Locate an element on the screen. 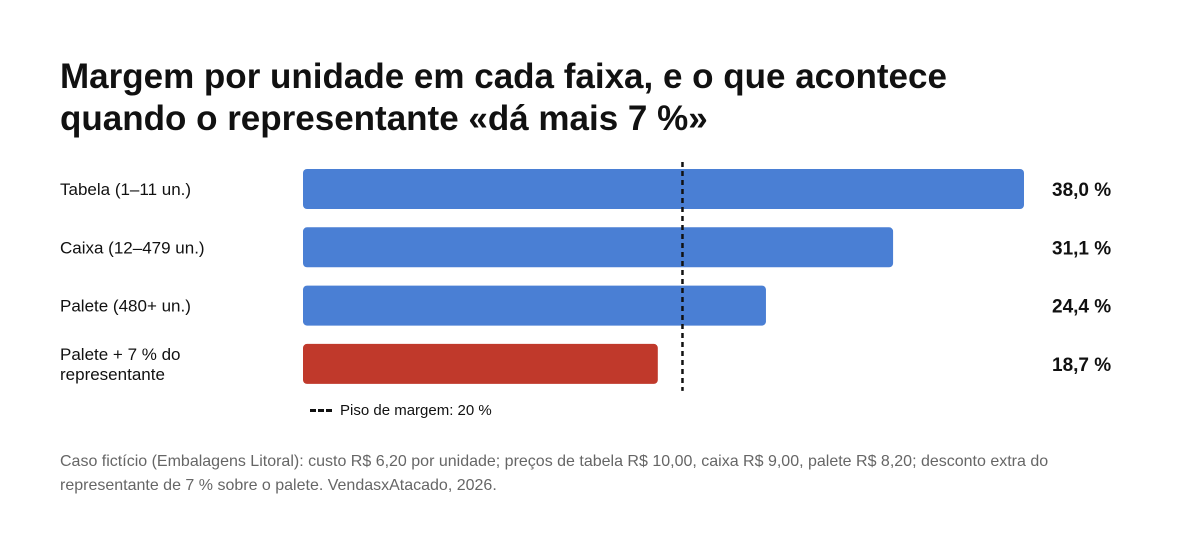 The image size is (1200, 560). value-label-3: 18,7 % is located at coordinates (1081, 365).